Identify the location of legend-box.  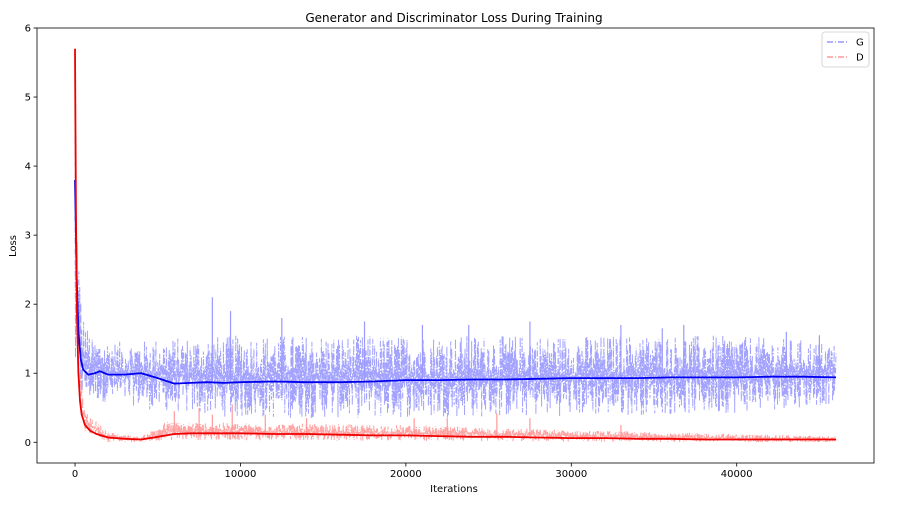
(845, 49).